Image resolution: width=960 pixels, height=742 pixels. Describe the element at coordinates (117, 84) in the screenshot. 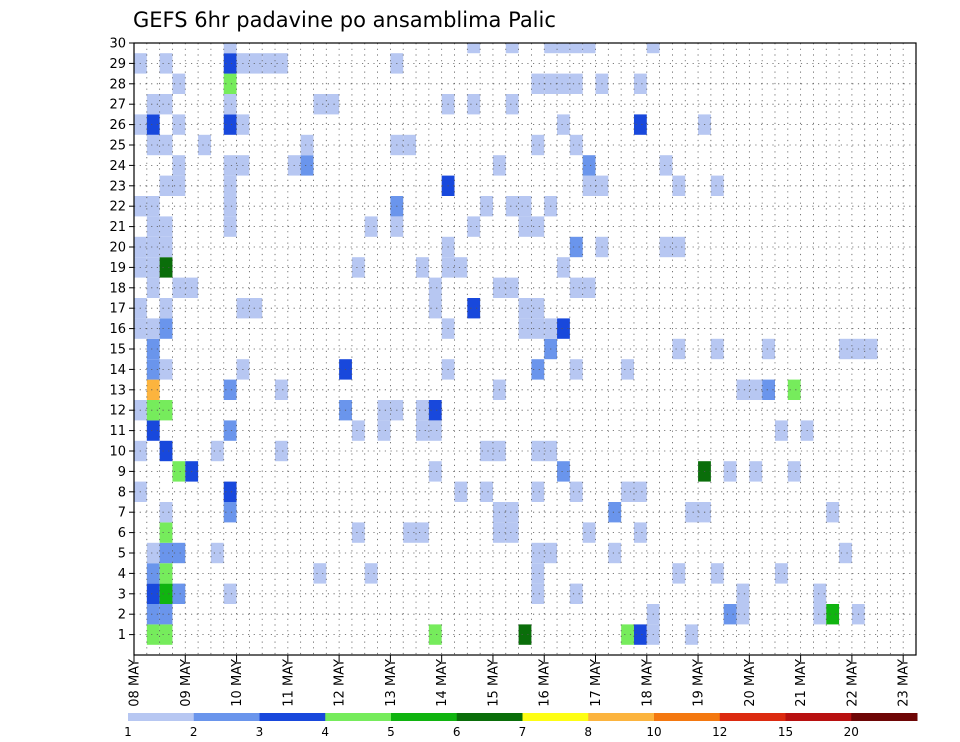

I see `y-tick-label: 28` at that location.